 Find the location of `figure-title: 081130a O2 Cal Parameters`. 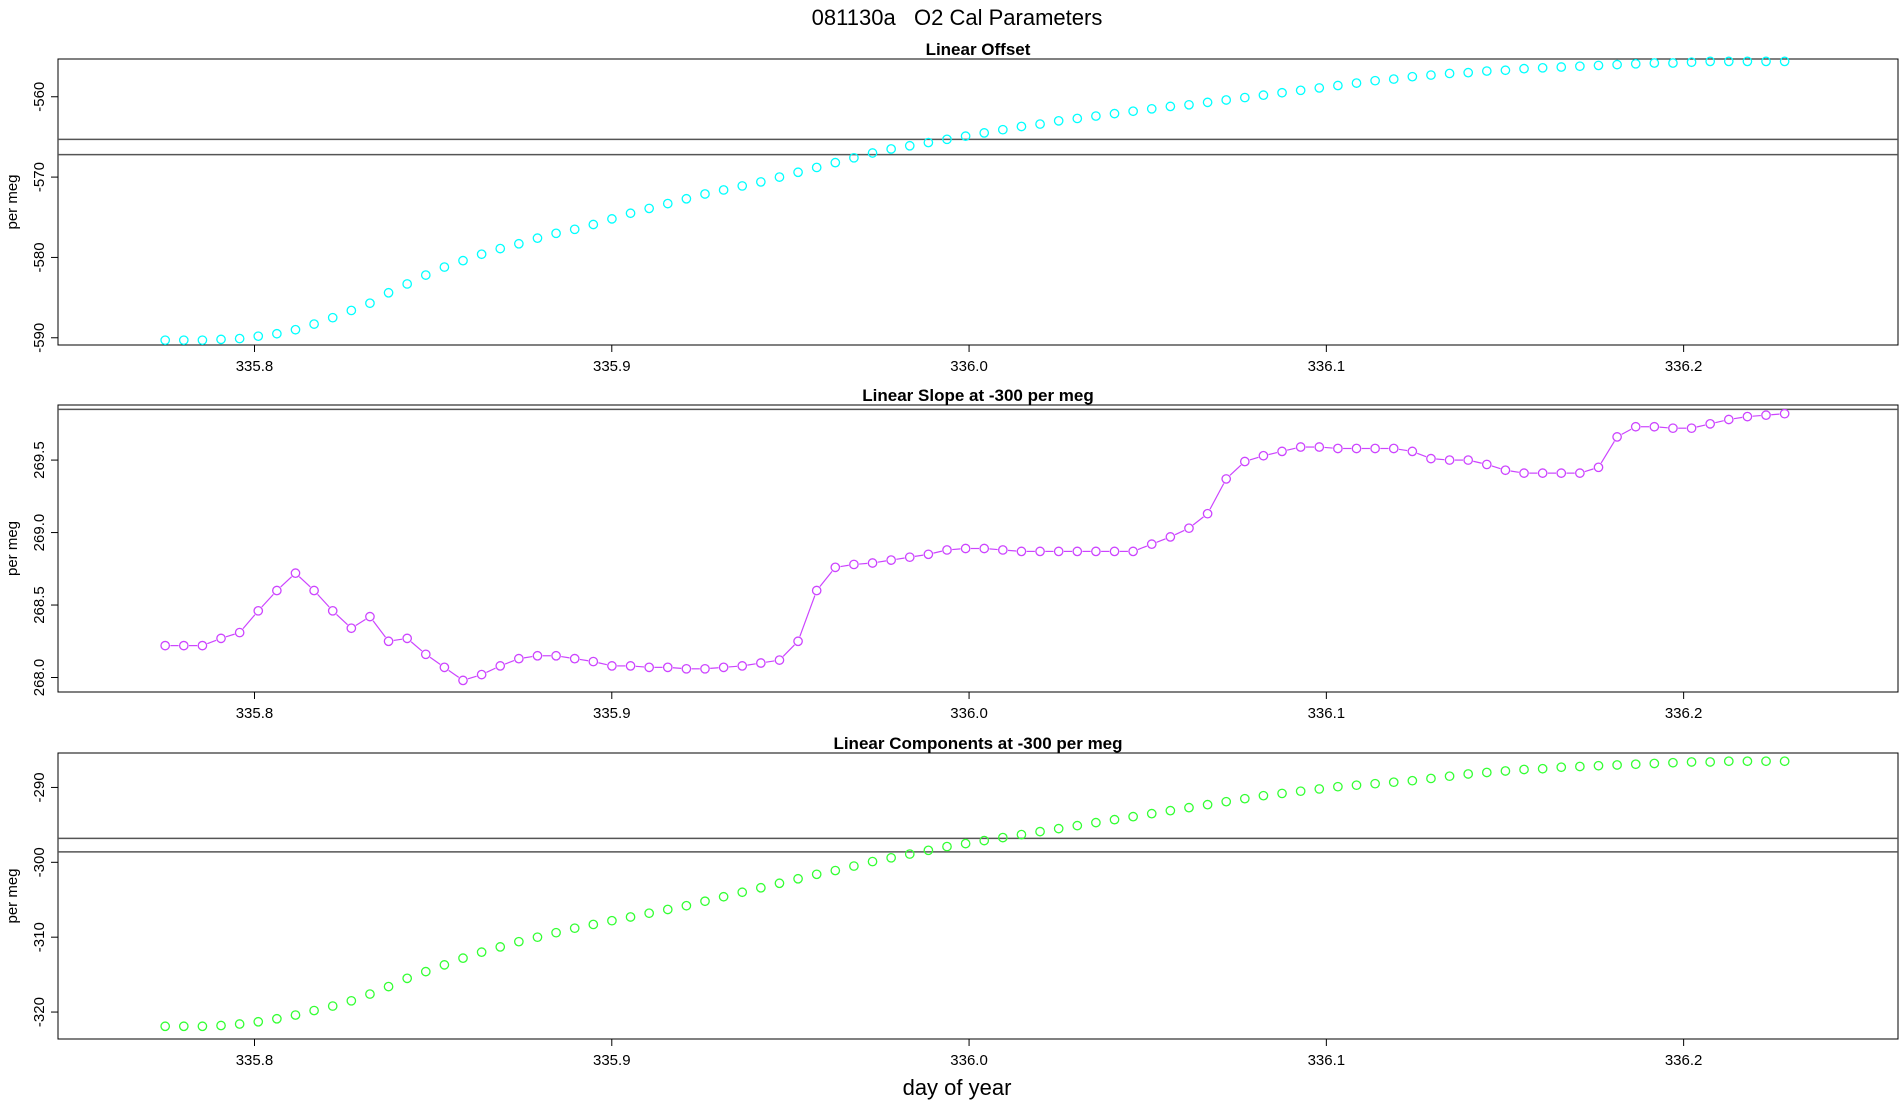

figure-title: 081130a O2 Cal Parameters is located at coordinates (957, 17).